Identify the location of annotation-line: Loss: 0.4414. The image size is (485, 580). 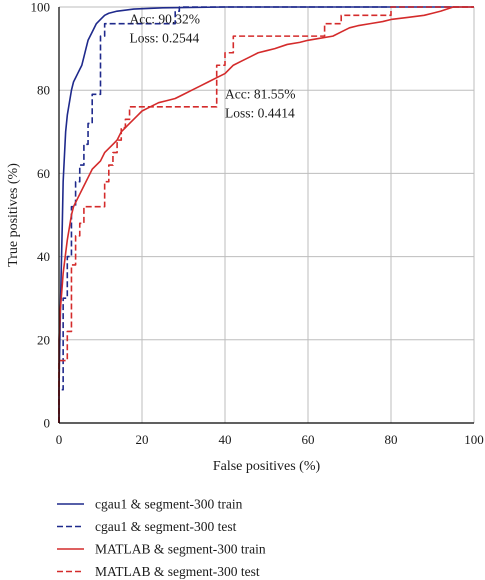
(260, 112).